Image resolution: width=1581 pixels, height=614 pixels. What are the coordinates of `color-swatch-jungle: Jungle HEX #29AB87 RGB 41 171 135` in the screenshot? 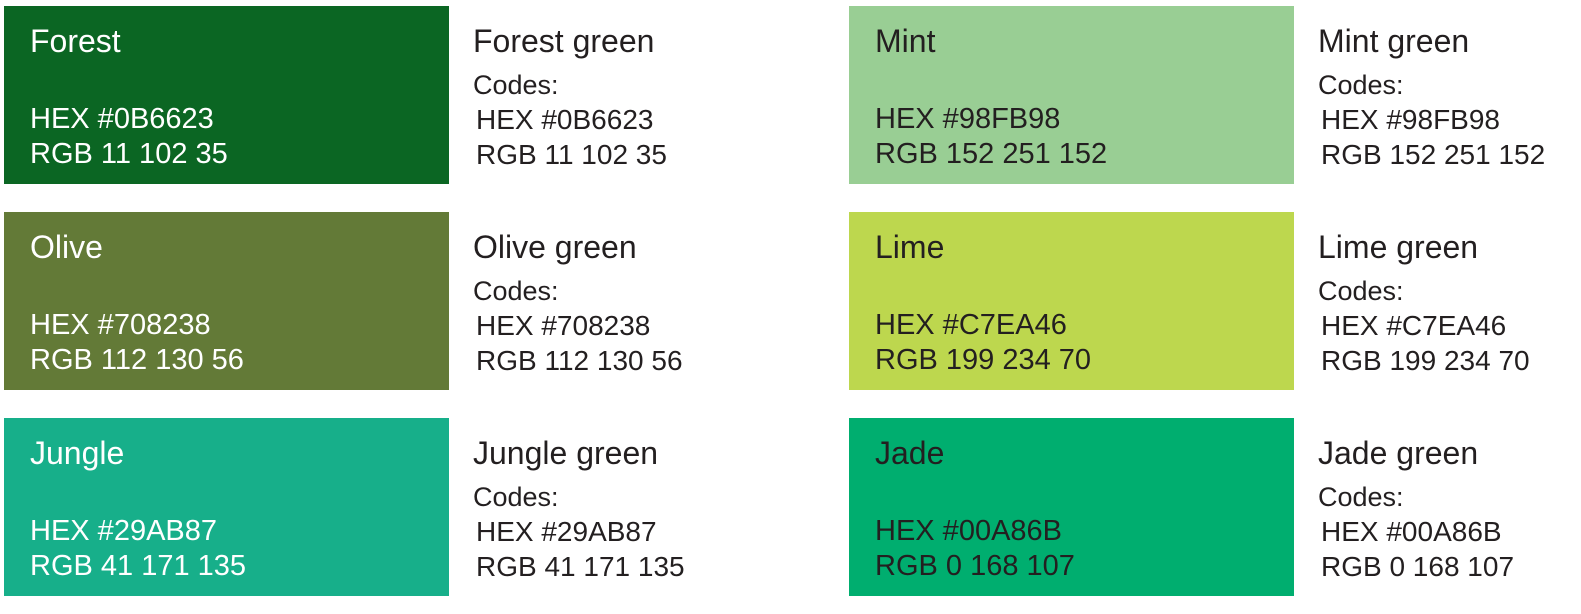 It's located at (226, 507).